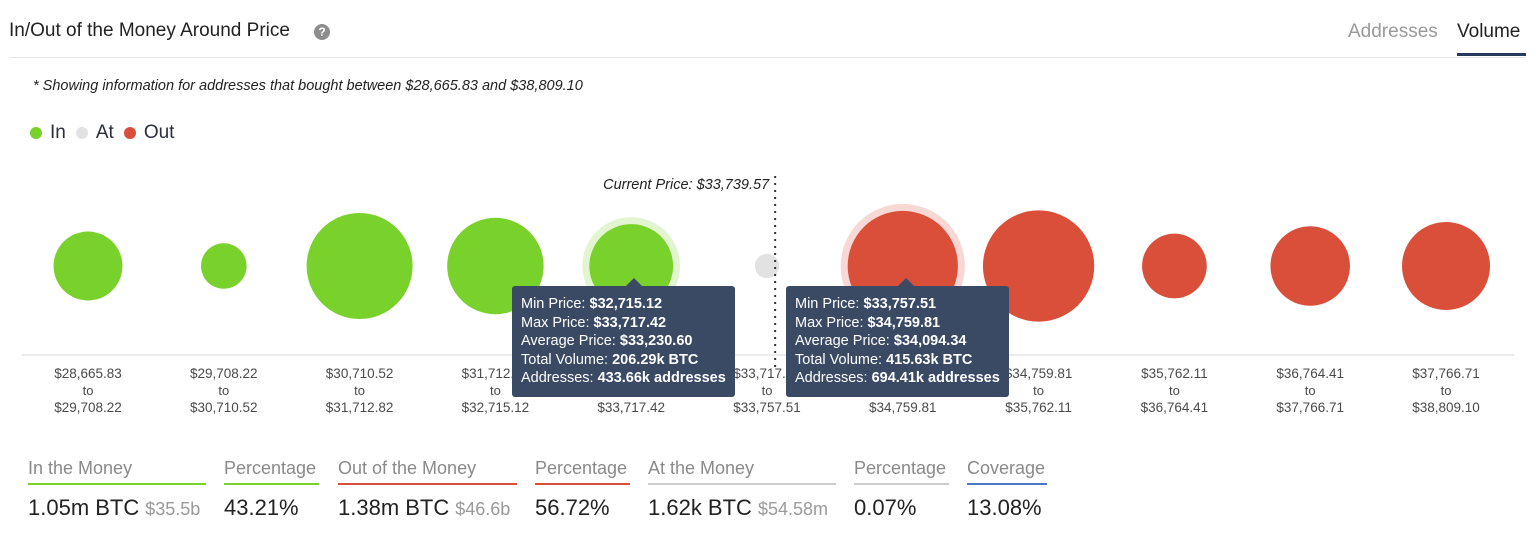  I want to click on range-label-0-2: $29,708.22, so click(88, 407).